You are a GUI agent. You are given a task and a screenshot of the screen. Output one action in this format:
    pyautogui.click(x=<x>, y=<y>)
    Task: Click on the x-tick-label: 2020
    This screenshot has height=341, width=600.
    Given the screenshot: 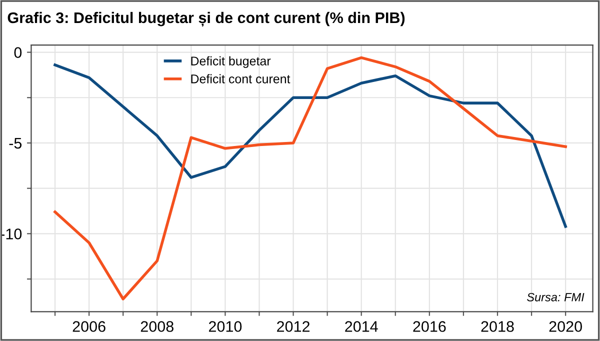 What is the action you would take?
    pyautogui.click(x=565, y=326)
    